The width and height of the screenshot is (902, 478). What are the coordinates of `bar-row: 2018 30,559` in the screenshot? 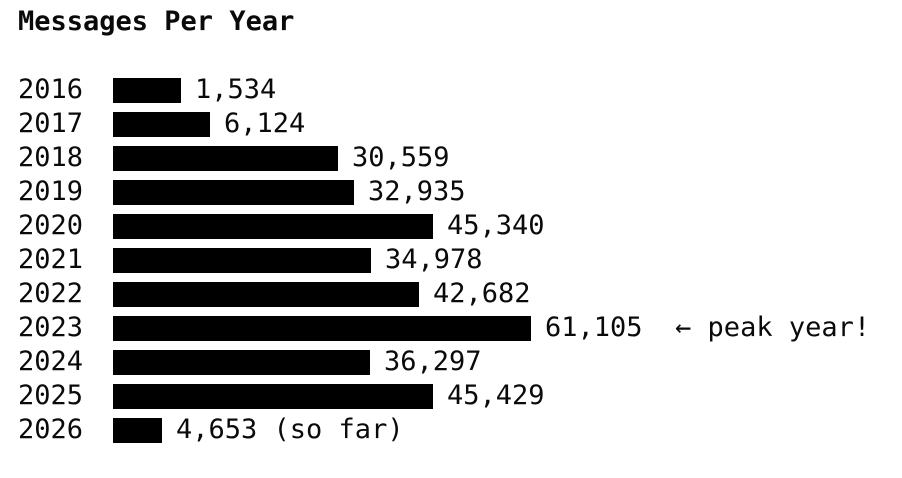 It's located at (460, 158).